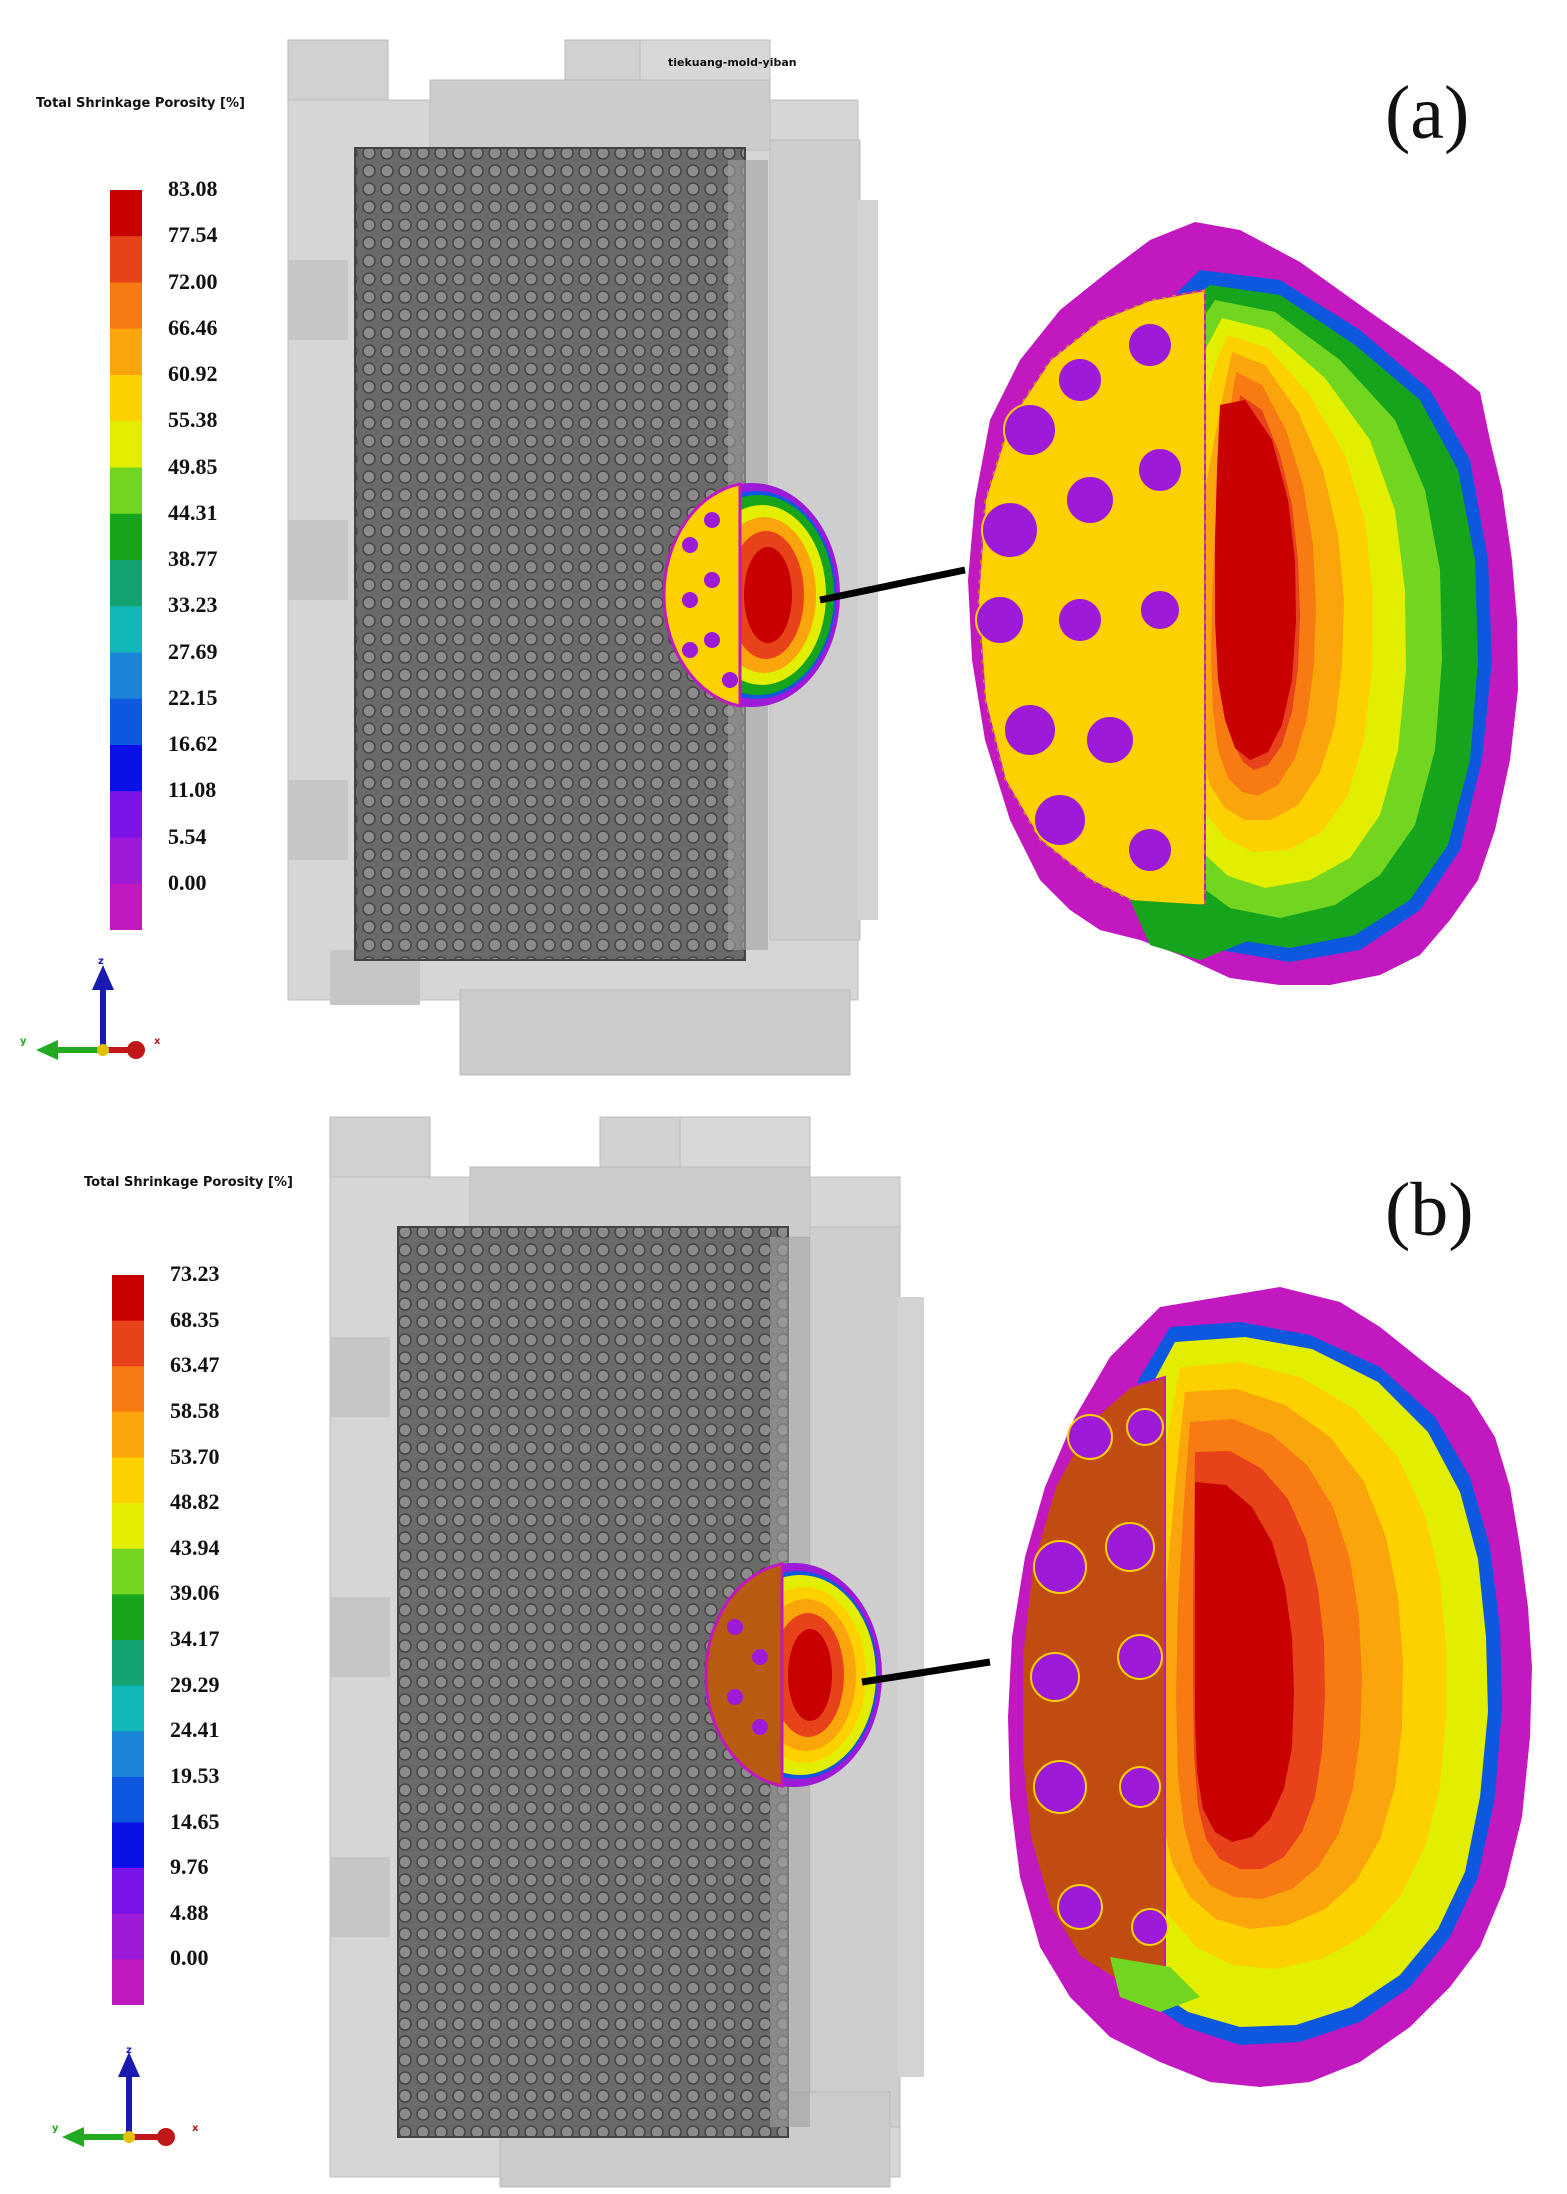 The width and height of the screenshot is (1567, 2194). What do you see at coordinates (193, 188) in the screenshot?
I see `legend-tick-label: 83.08` at bounding box center [193, 188].